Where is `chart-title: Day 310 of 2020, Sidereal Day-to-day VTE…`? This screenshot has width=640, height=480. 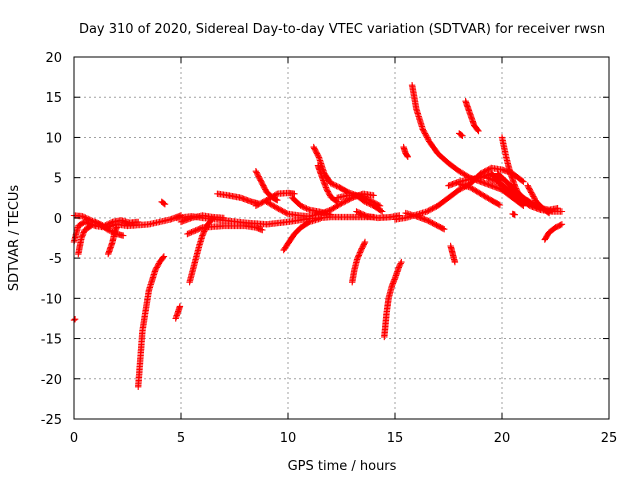
chart-title: Day 310 of 2020, Sidereal Day-to-day VTE… is located at coordinates (342, 29).